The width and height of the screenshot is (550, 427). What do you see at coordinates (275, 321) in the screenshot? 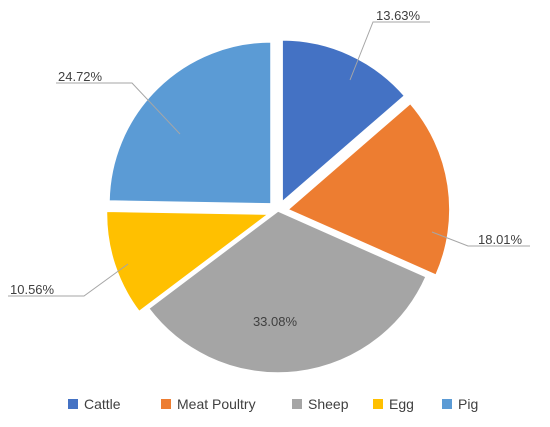
I see `data-label-sheep: 33.08%` at bounding box center [275, 321].